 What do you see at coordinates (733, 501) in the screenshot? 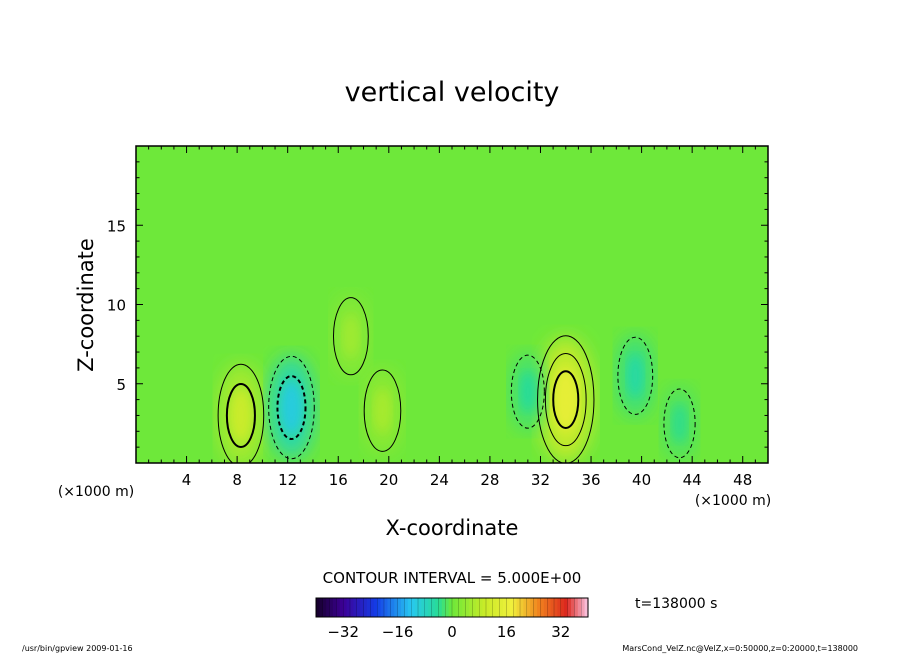
I see `x-unit-right: (×1000 m)` at bounding box center [733, 501].